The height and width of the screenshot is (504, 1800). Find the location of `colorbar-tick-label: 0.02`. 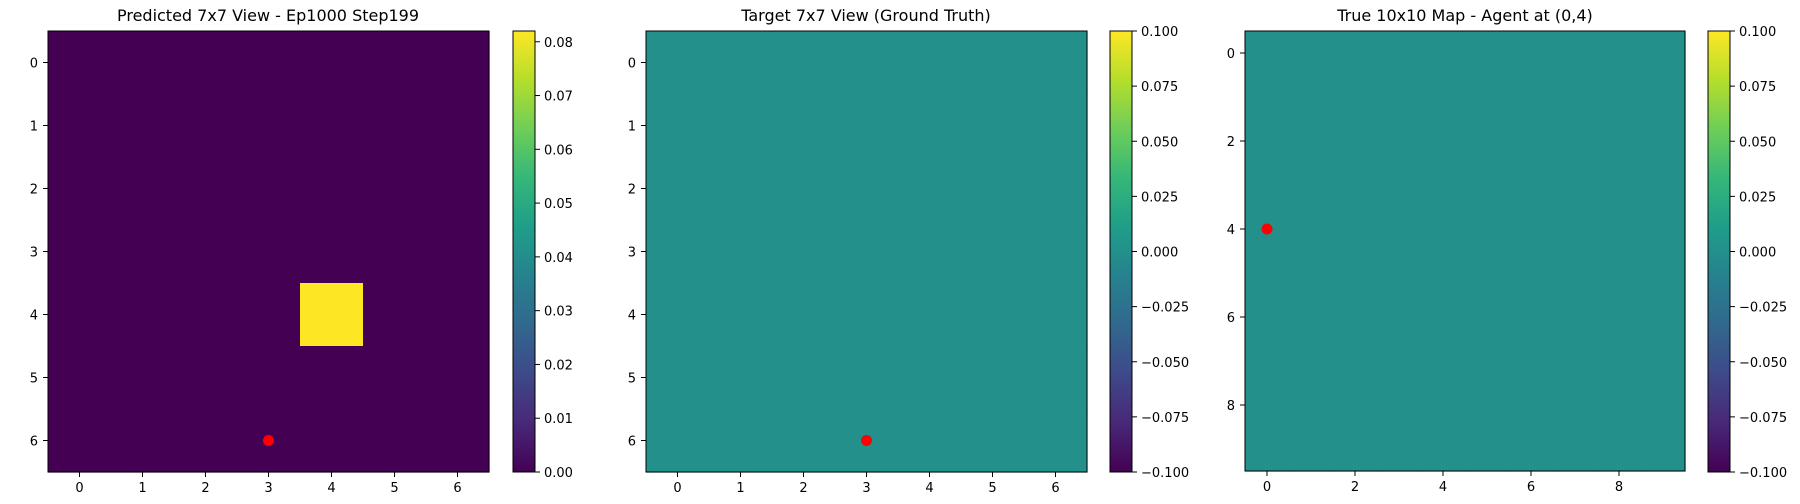

colorbar-tick-label: 0.02 is located at coordinates (558, 365).